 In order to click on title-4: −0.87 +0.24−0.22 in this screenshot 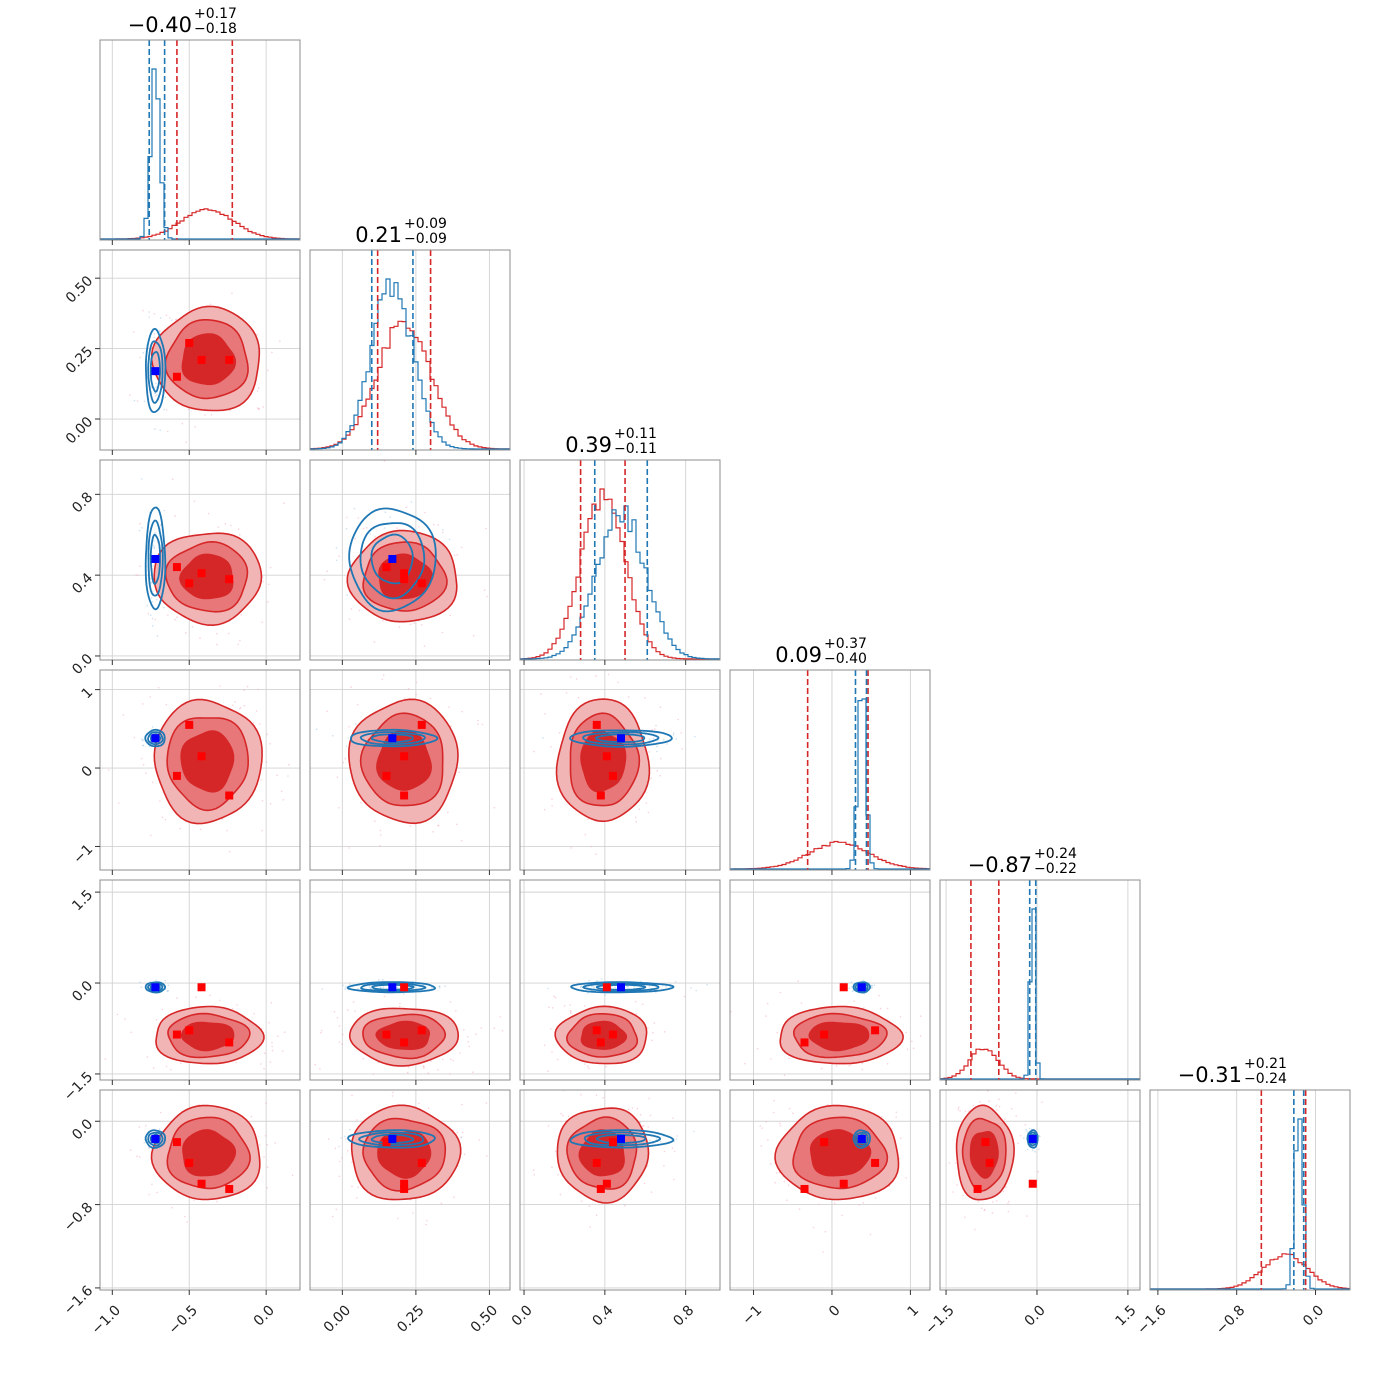, I will do `click(1022, 861)`.